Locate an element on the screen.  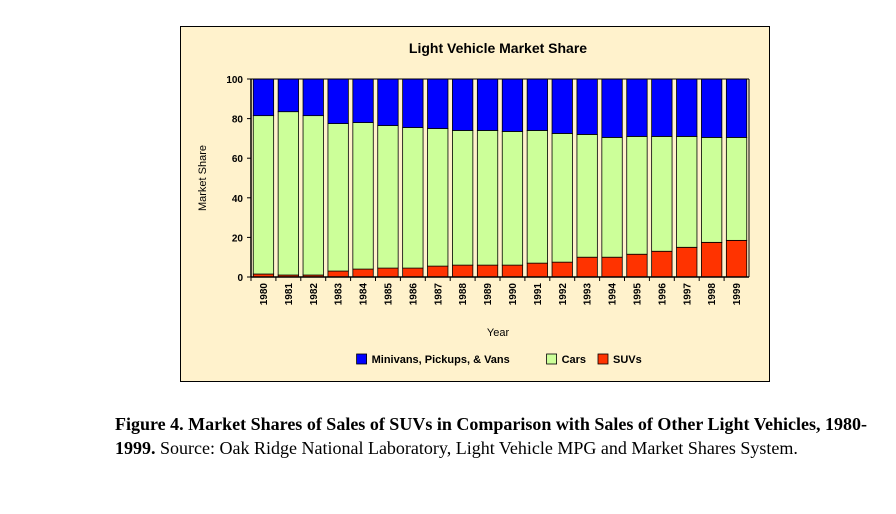
bar-cars-1991 is located at coordinates (537, 197).